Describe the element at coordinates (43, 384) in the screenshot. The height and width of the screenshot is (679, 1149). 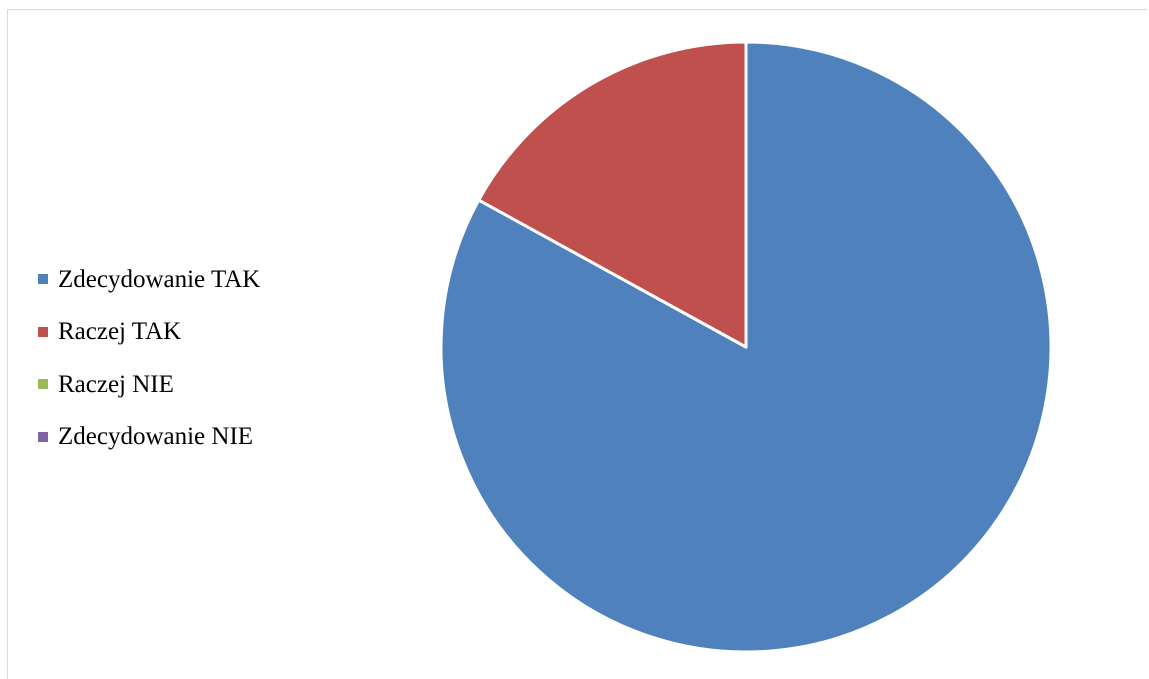
I see `legend-swatch-raczej-nie` at that location.